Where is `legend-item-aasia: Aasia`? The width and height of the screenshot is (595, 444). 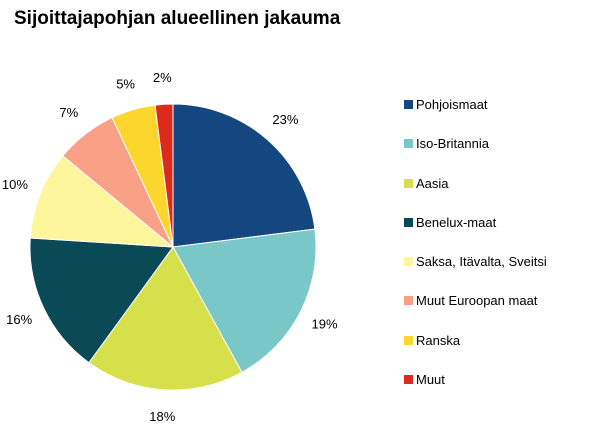 legend-item-aasia: Aasia is located at coordinates (475, 195).